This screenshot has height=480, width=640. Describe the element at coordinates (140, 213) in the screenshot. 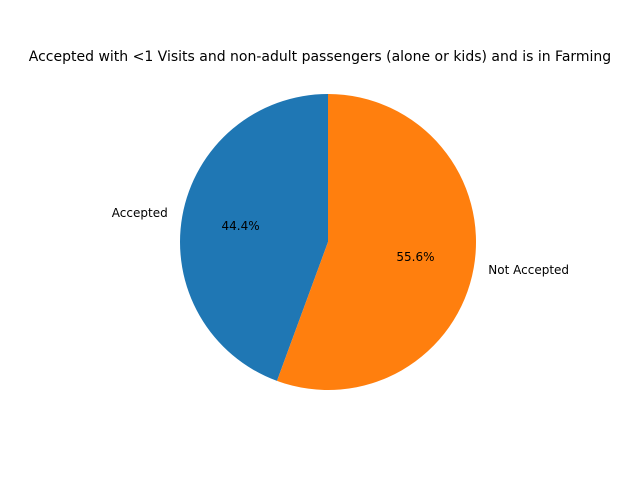

I see `slice-label-accepted: Accepted` at that location.